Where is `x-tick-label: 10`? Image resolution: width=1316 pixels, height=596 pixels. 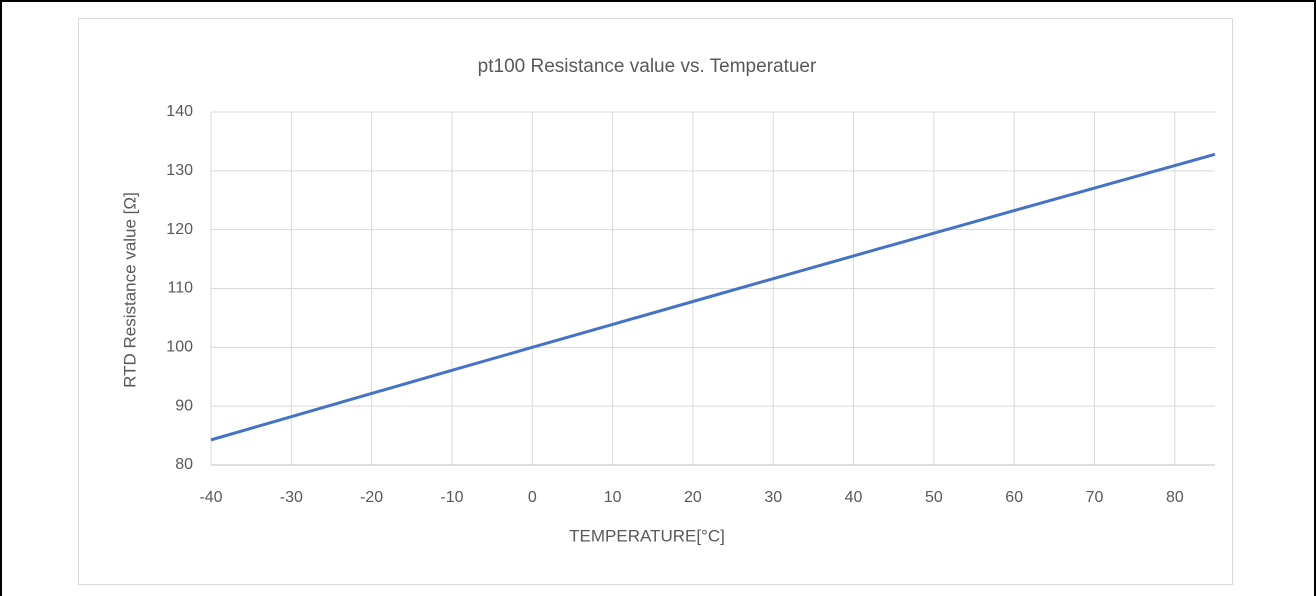 x-tick-label: 10 is located at coordinates (613, 497).